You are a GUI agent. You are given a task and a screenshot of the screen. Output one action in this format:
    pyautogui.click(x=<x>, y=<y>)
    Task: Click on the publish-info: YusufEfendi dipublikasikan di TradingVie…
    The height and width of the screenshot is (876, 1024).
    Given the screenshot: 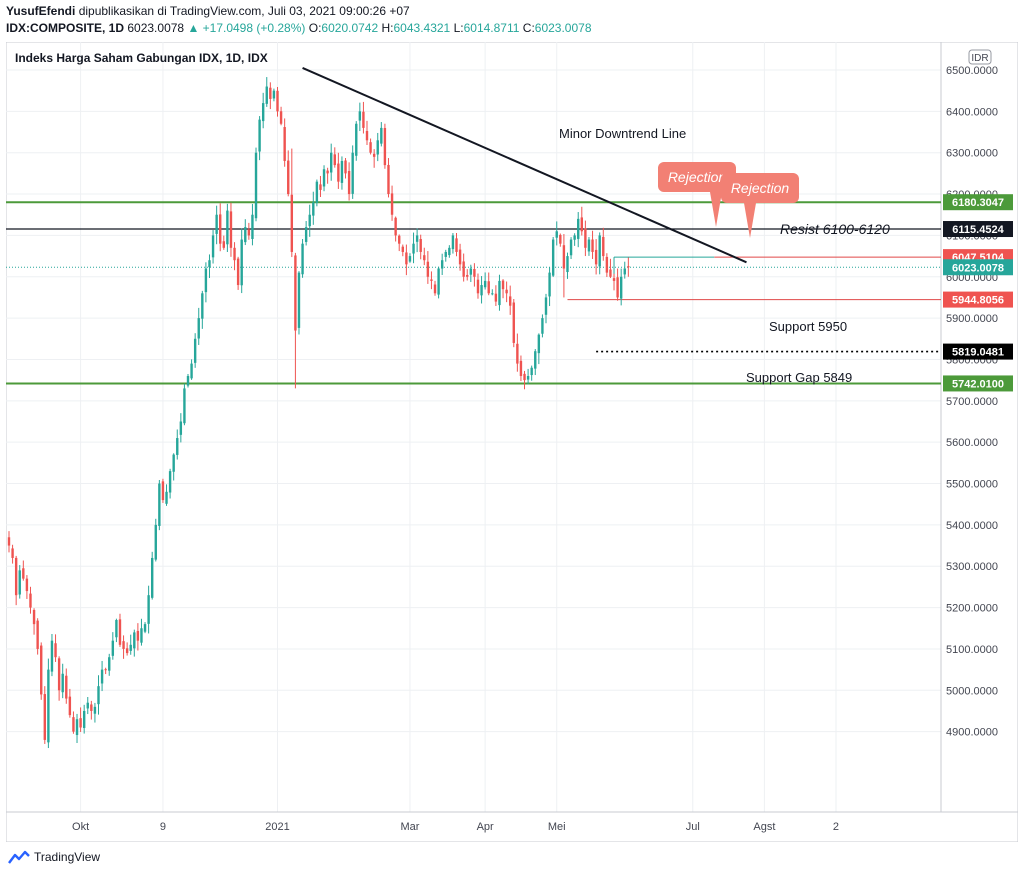 What is the action you would take?
    pyautogui.click(x=208, y=11)
    